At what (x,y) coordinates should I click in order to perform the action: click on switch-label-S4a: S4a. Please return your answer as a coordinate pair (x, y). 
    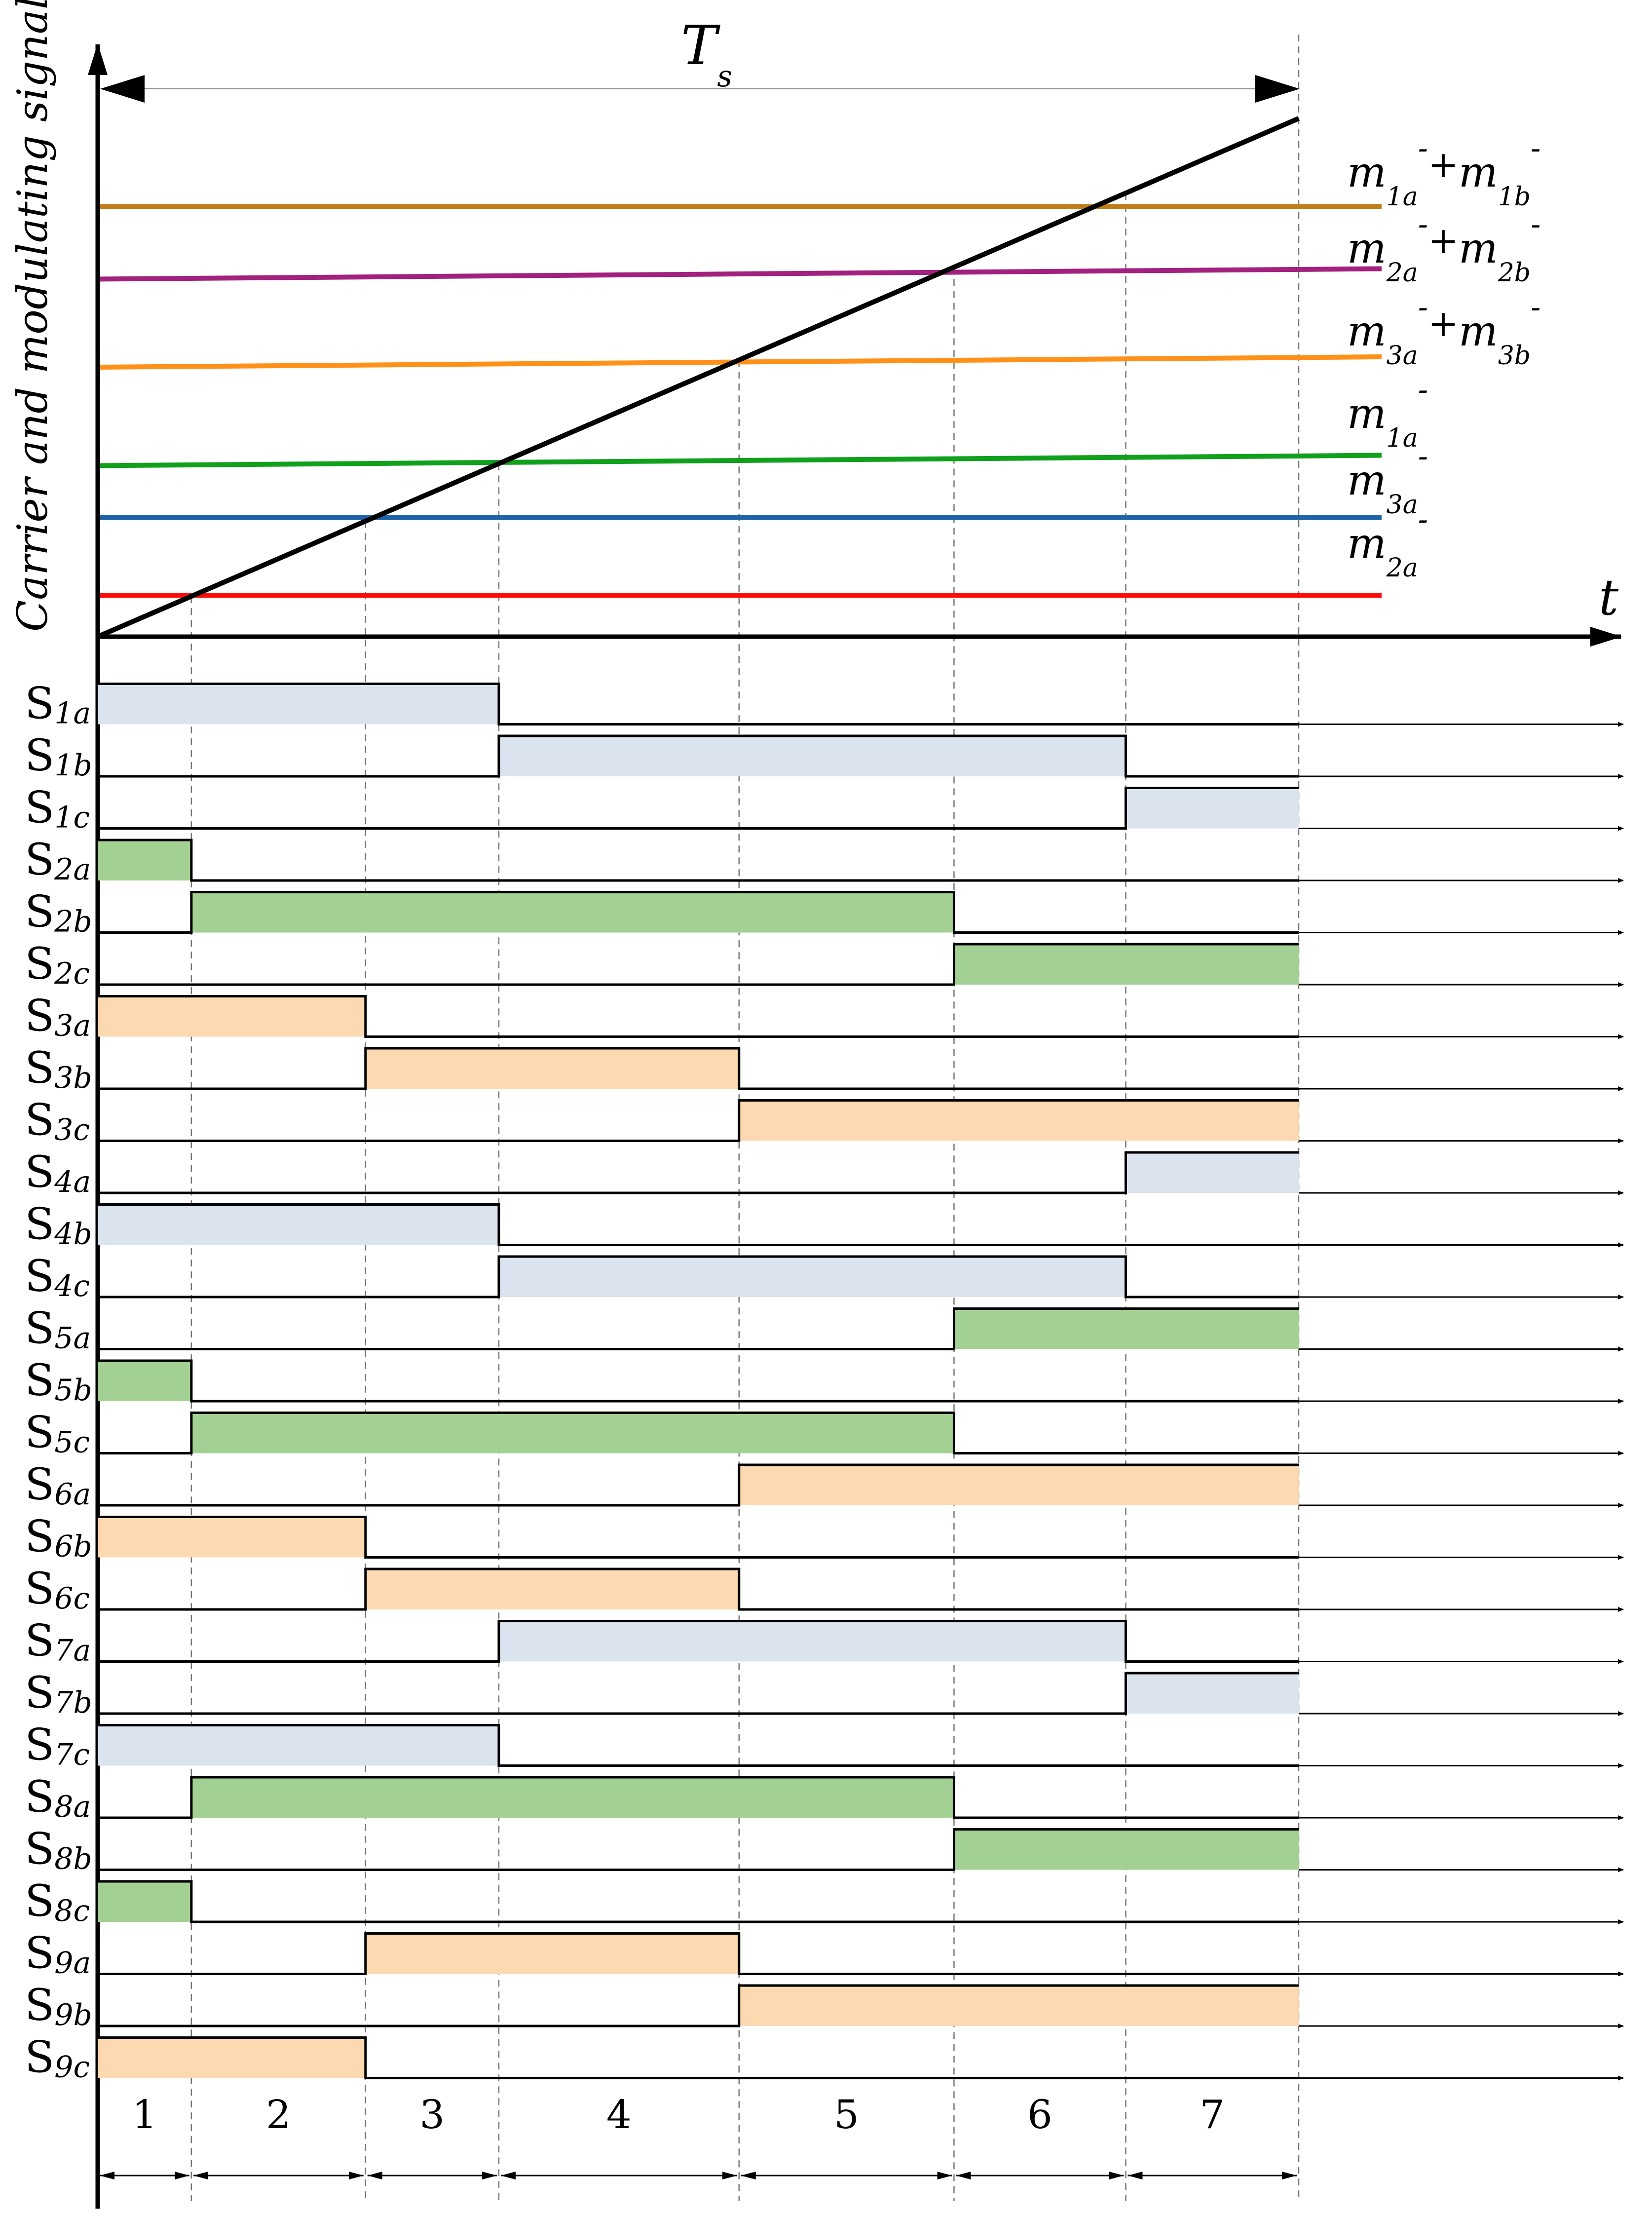
    Looking at the image, I should click on (58, 1173).